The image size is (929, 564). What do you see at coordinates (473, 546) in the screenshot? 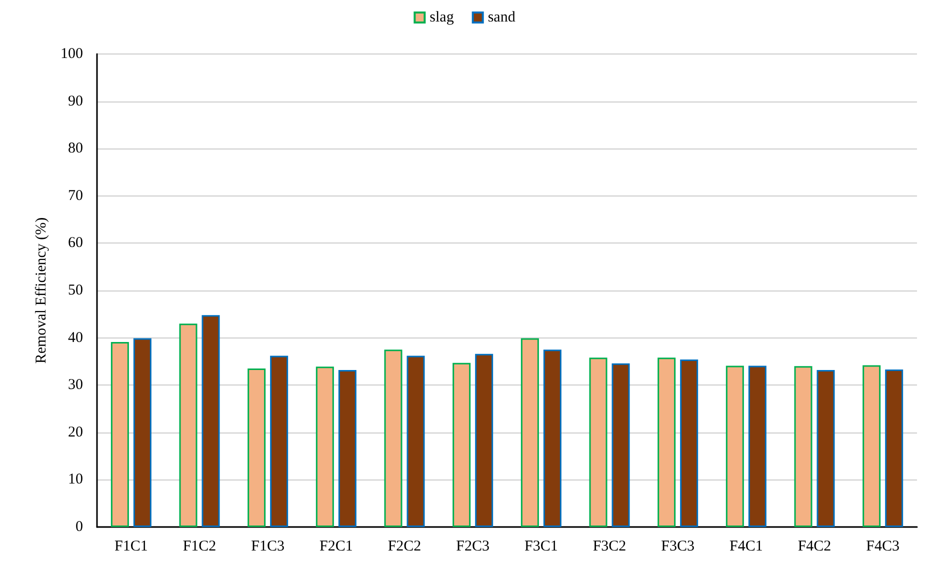
I see `x-tick-label: F2C3` at bounding box center [473, 546].